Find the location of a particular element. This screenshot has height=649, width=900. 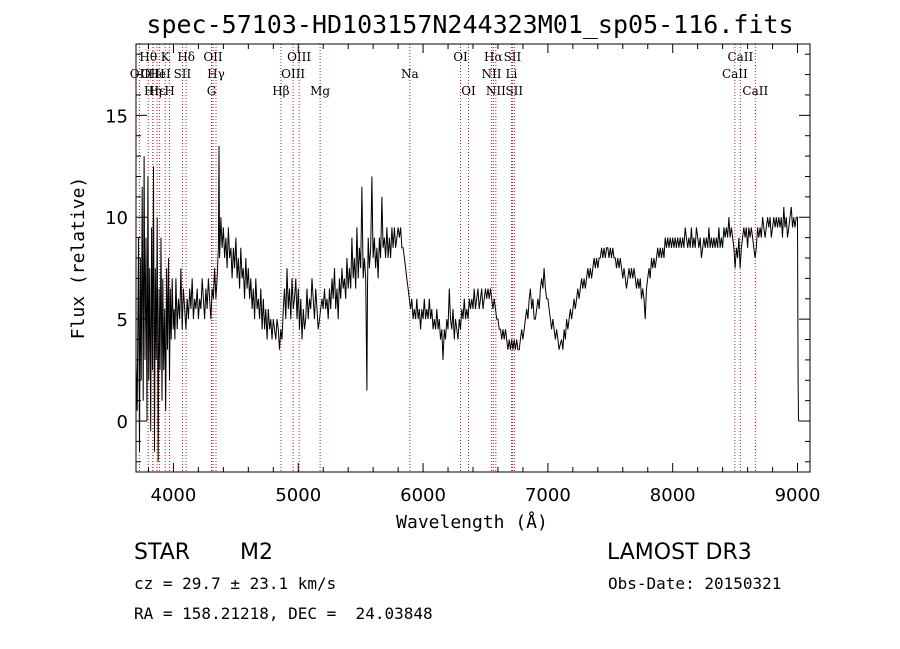

spectral-line-label: Hη is located at coordinates (153, 91).